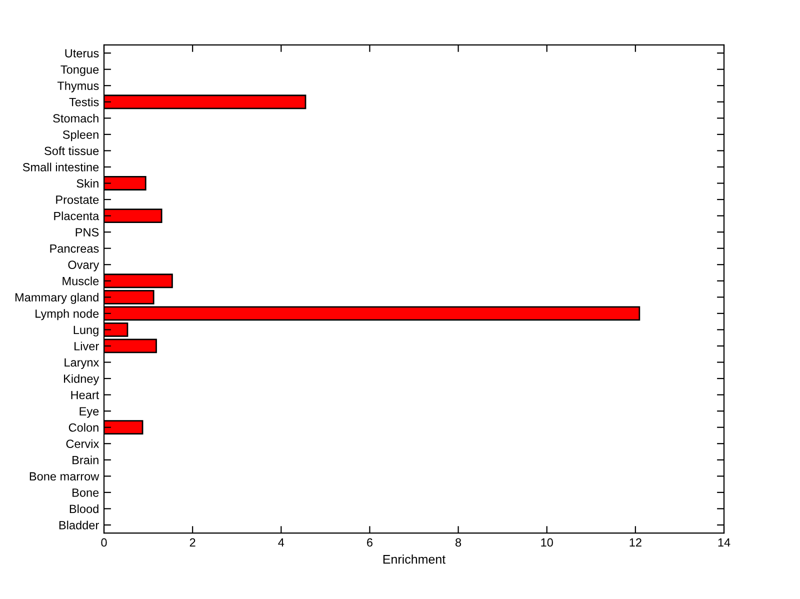  What do you see at coordinates (84, 509) in the screenshot?
I see `y-tick-label: Blood` at bounding box center [84, 509].